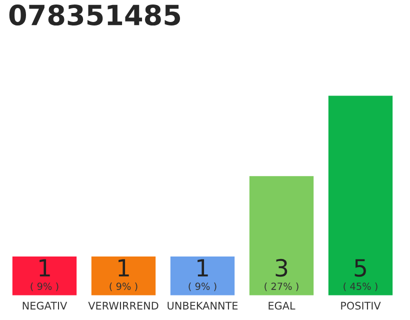 The width and height of the screenshot is (410, 320). I want to click on data-label: 5, so click(360, 268).